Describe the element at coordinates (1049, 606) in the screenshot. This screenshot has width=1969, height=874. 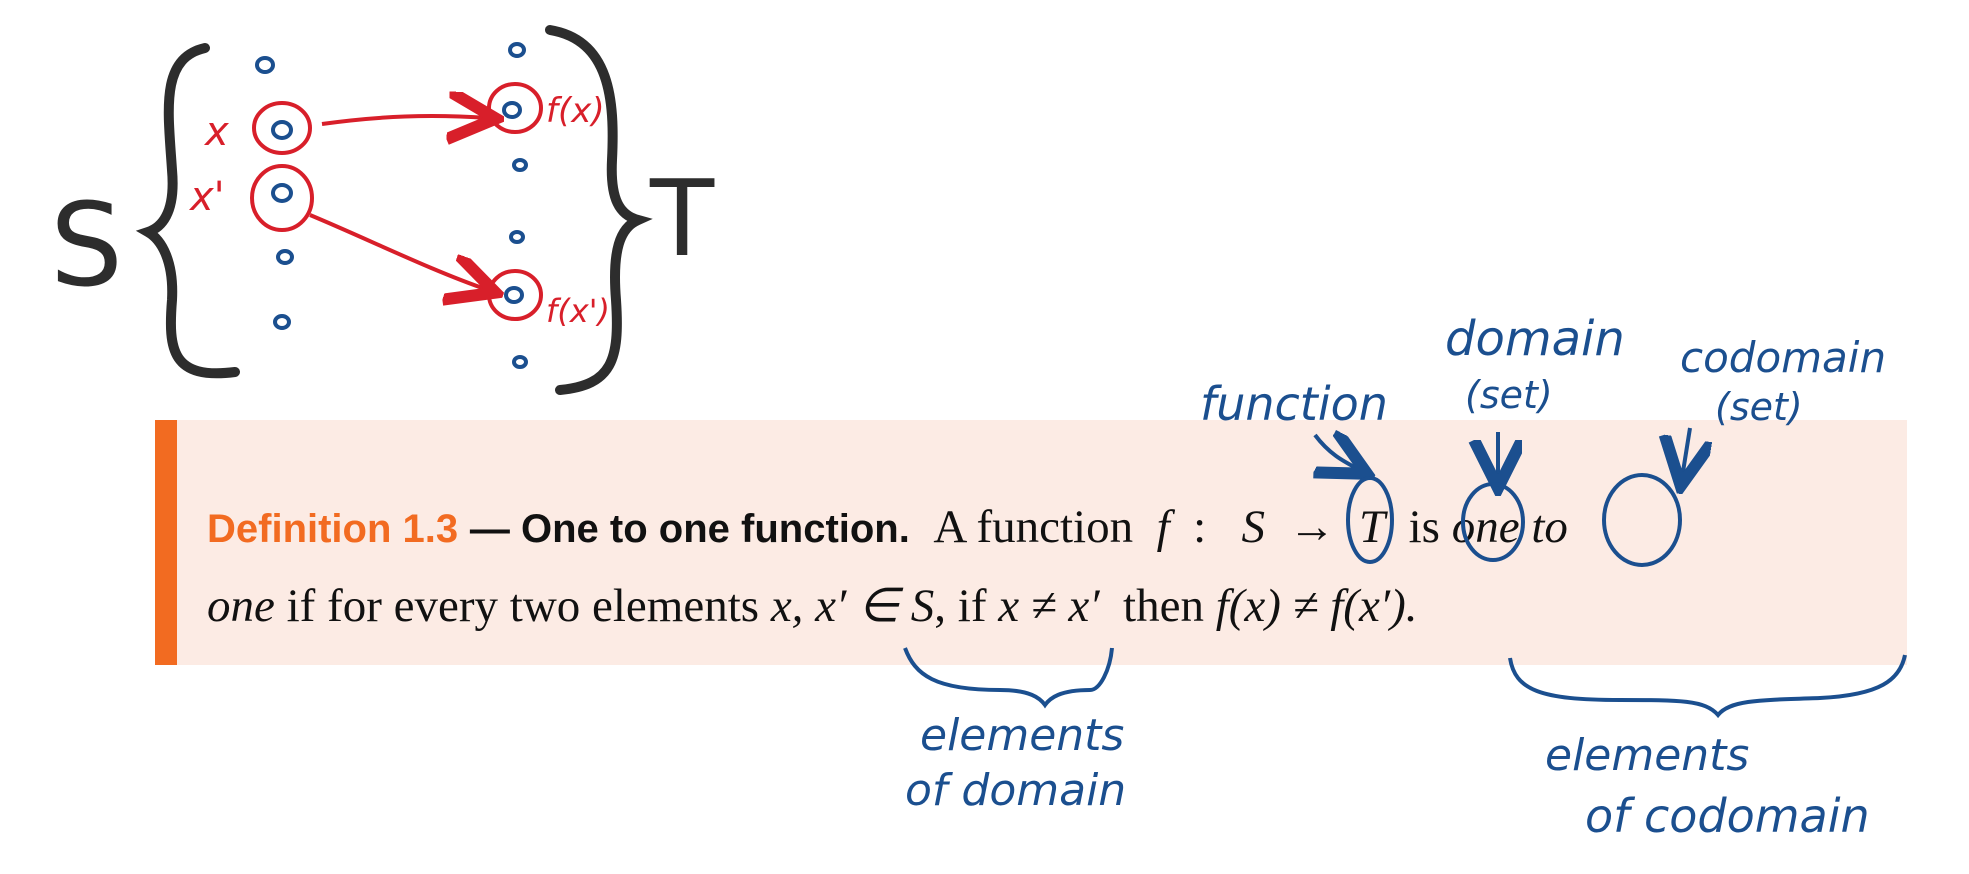
I see `def-condition-expr: x ≠ x′` at that location.